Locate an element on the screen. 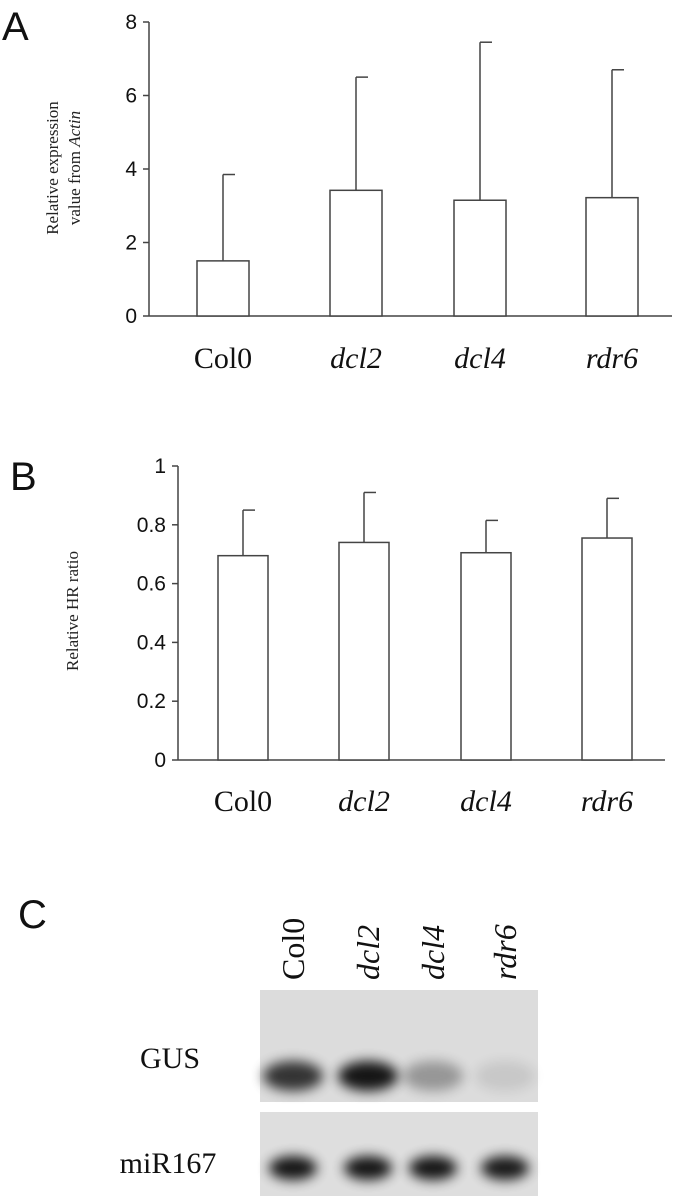  band-miR167-dcl4 is located at coordinates (433, 1168).